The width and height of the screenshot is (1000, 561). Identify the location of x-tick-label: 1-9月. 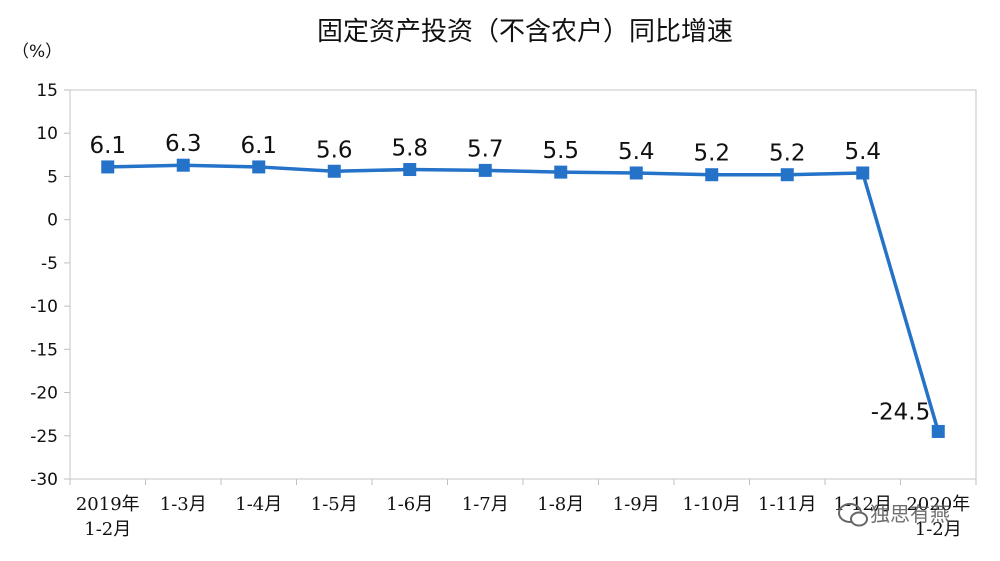
(636, 504).